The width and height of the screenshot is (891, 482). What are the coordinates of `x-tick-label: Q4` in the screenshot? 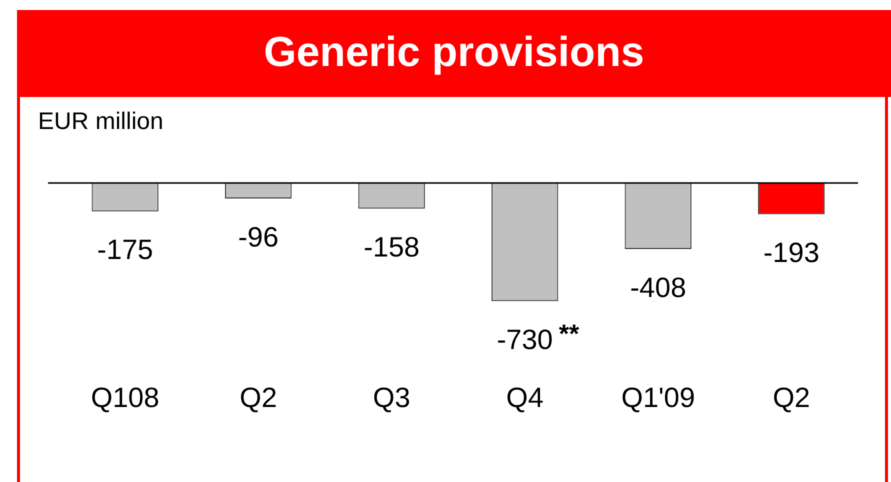 It's located at (525, 398).